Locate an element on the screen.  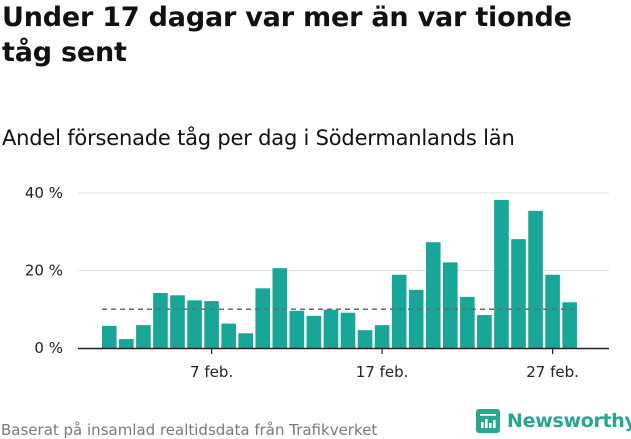
y-tick-label: 0 % is located at coordinates (48, 348).